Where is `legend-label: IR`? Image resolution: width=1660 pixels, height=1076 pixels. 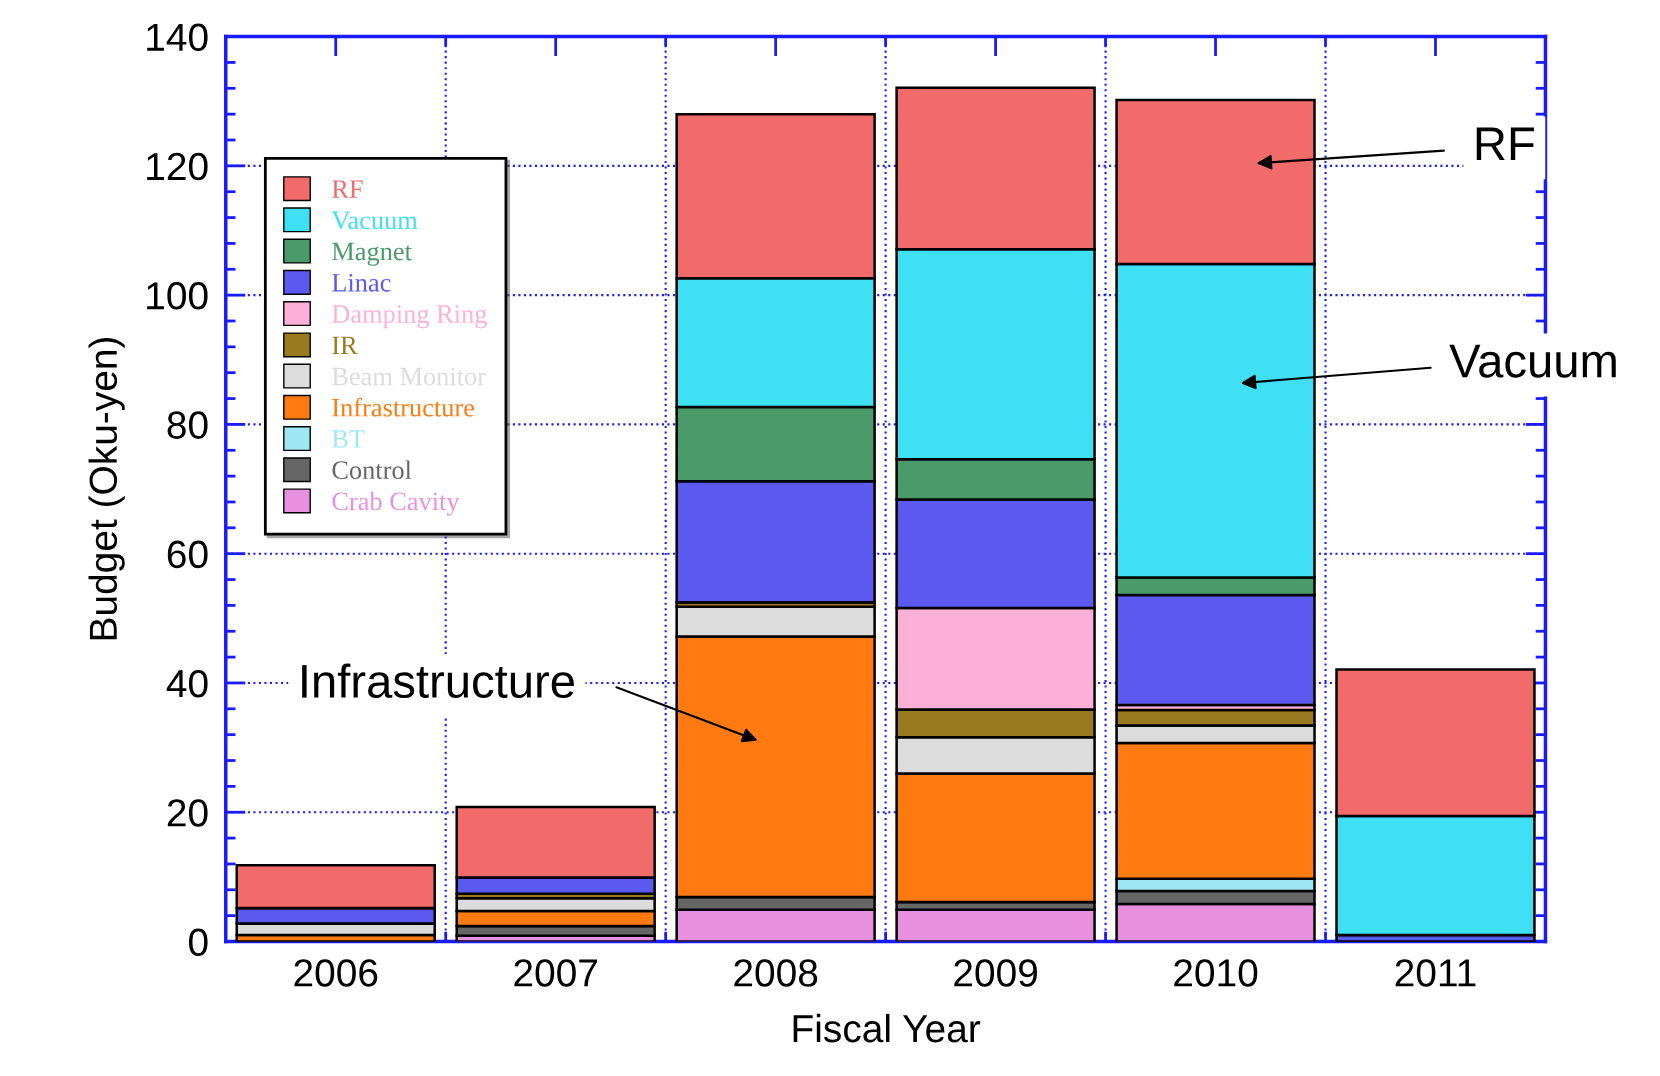 legend-label: IR is located at coordinates (345, 345).